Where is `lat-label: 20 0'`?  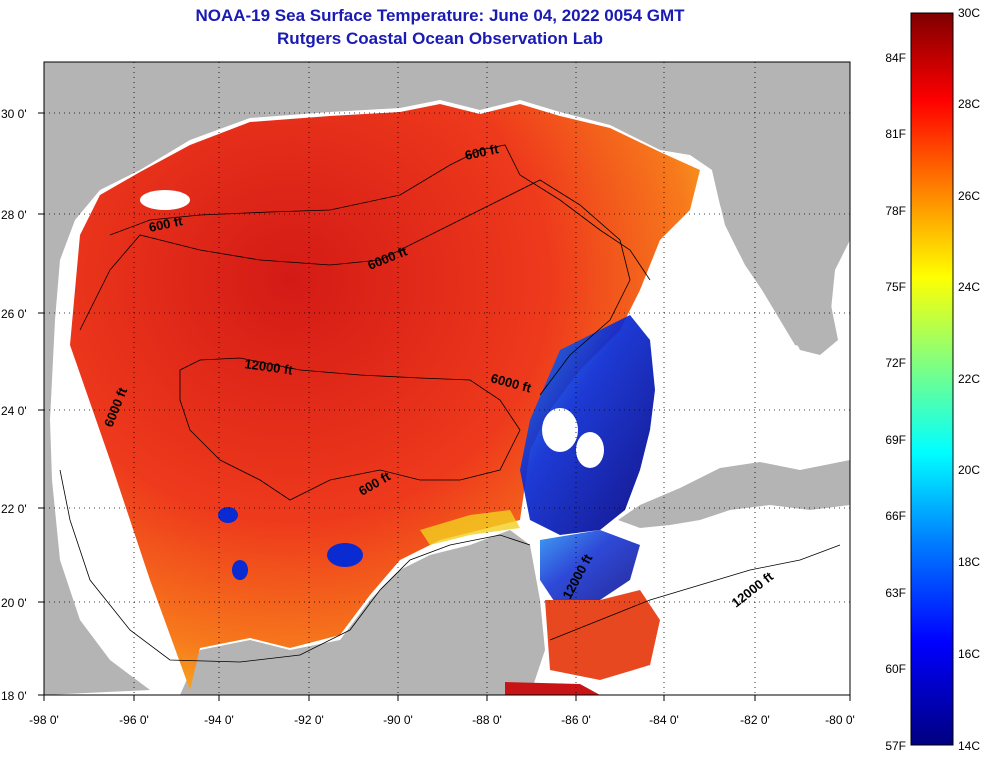
lat-label: 20 0' is located at coordinates (14, 603).